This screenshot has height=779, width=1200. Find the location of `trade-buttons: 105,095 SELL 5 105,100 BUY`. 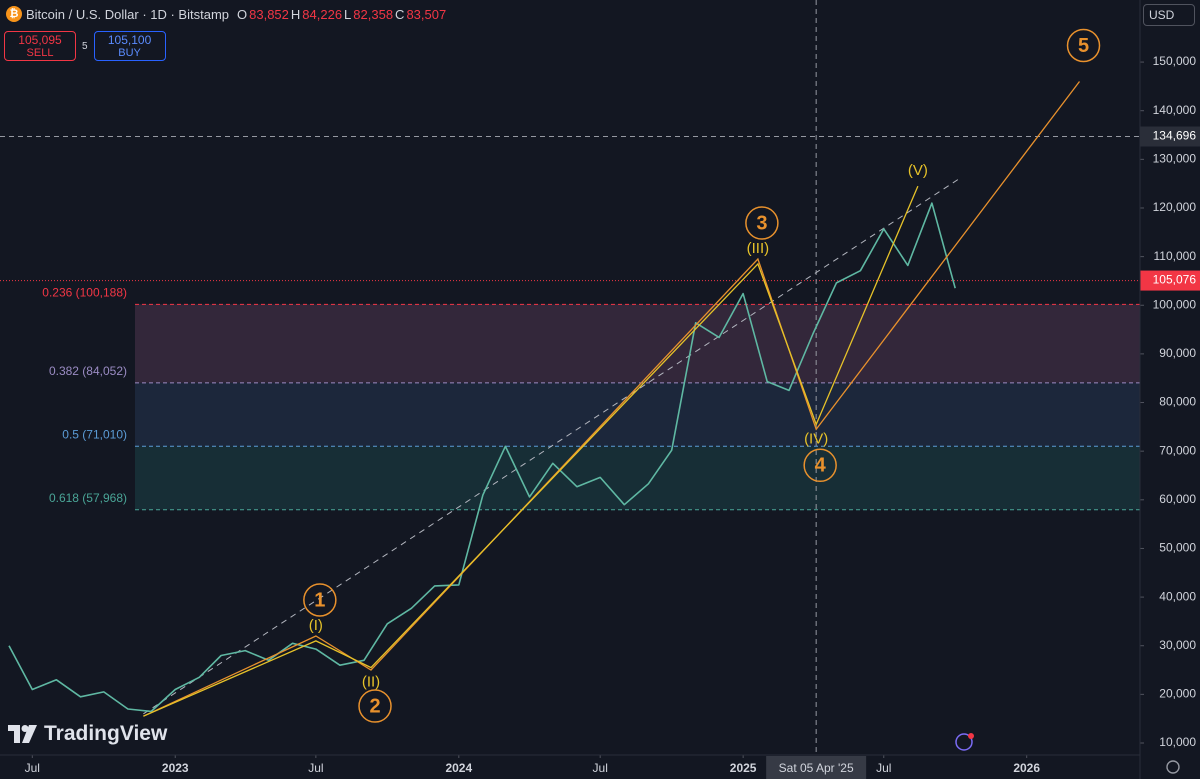

trade-buttons: 105,095 SELL 5 105,100 BUY is located at coordinates (85, 46).